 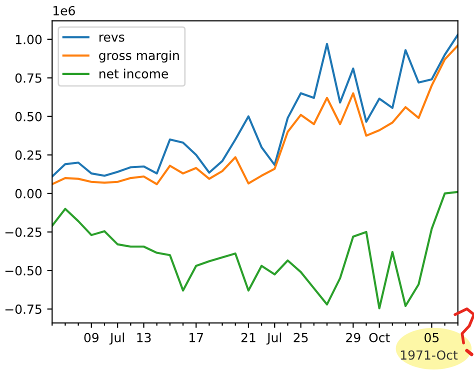 I want to click on x-tick-label: 17, so click(x=196, y=337).